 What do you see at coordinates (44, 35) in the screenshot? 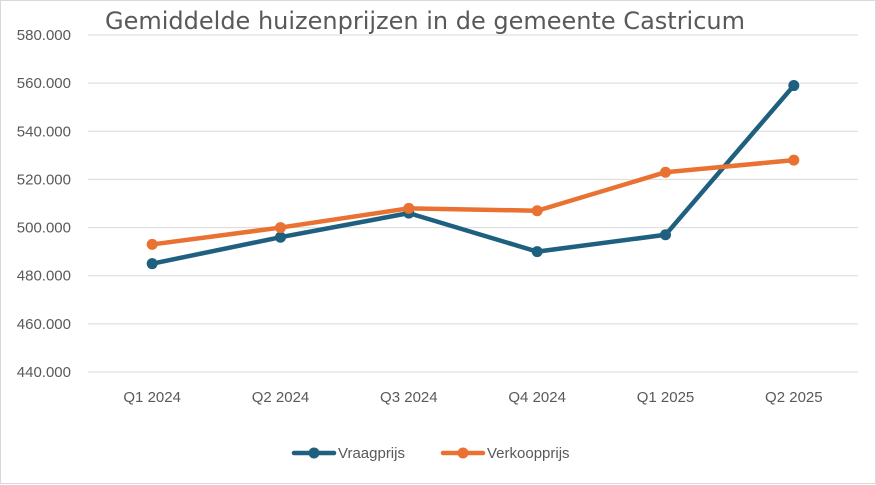
I see `y-tick-label: 580.000` at bounding box center [44, 35].